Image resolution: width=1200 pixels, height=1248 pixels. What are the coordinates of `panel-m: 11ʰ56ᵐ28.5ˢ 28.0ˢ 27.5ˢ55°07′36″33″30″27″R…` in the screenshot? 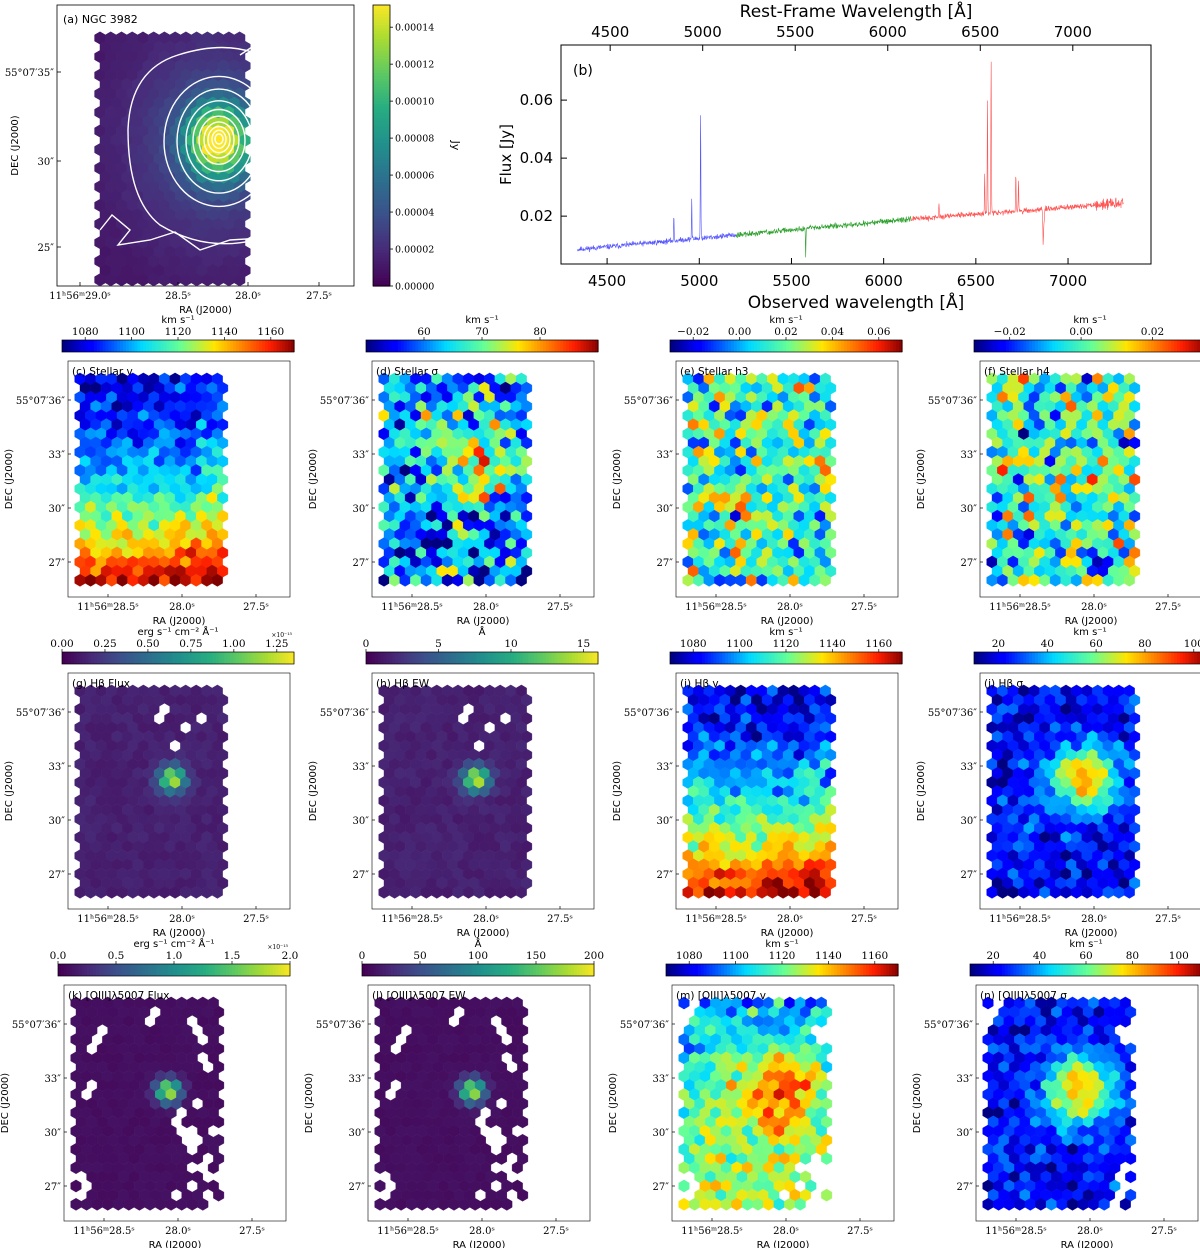 It's located at (753, 1093).